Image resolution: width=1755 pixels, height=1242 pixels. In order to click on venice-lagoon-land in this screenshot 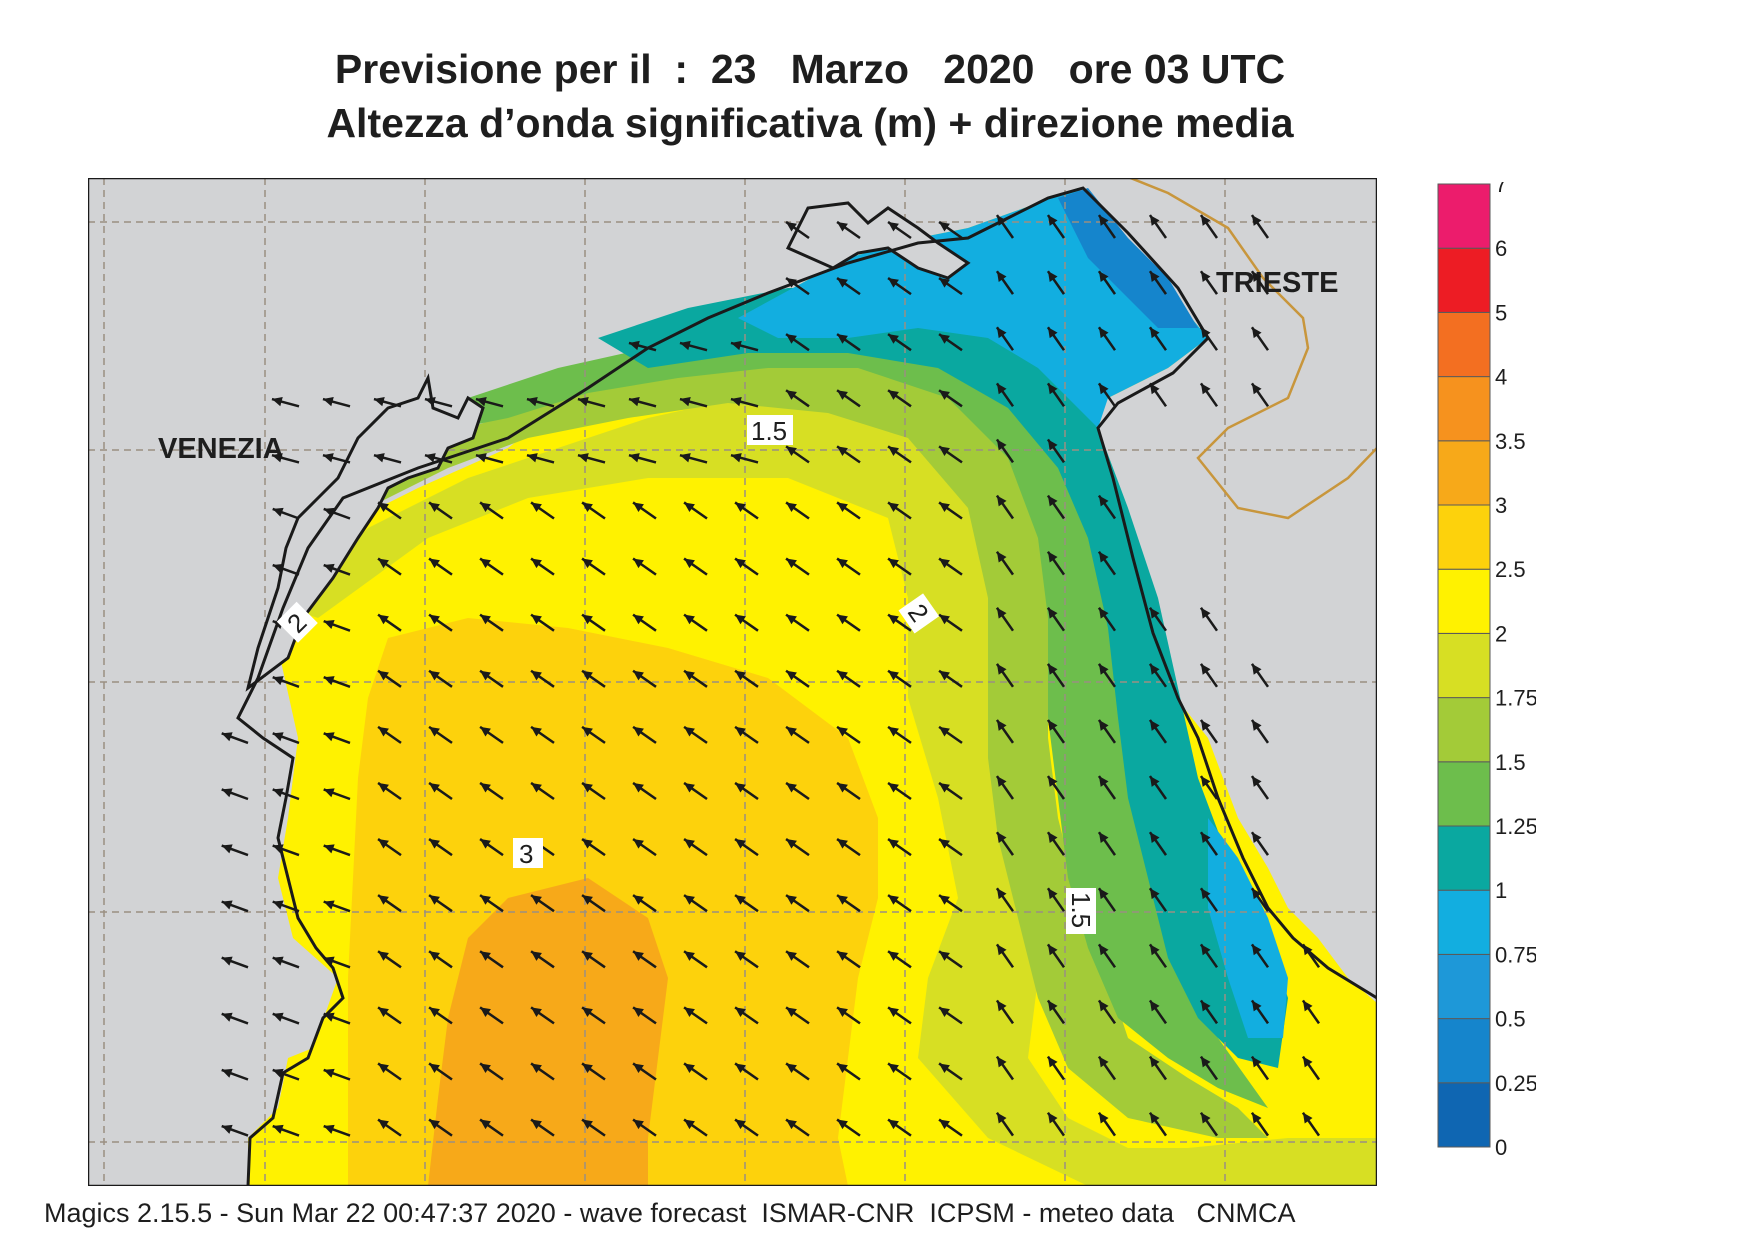, I will do `click(365, 532)`.